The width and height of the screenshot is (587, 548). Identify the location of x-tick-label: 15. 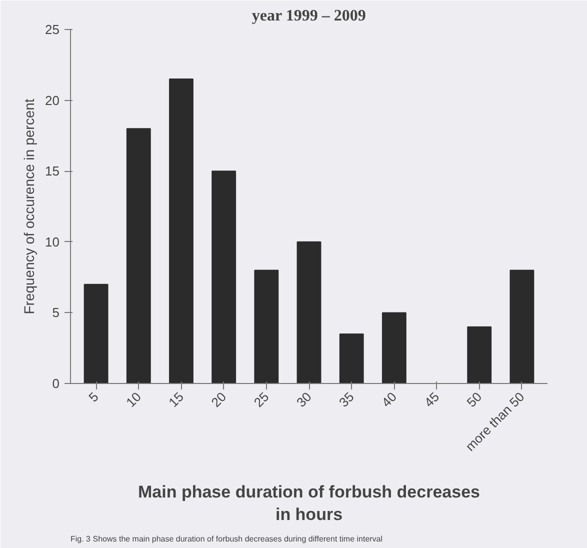
(176, 399).